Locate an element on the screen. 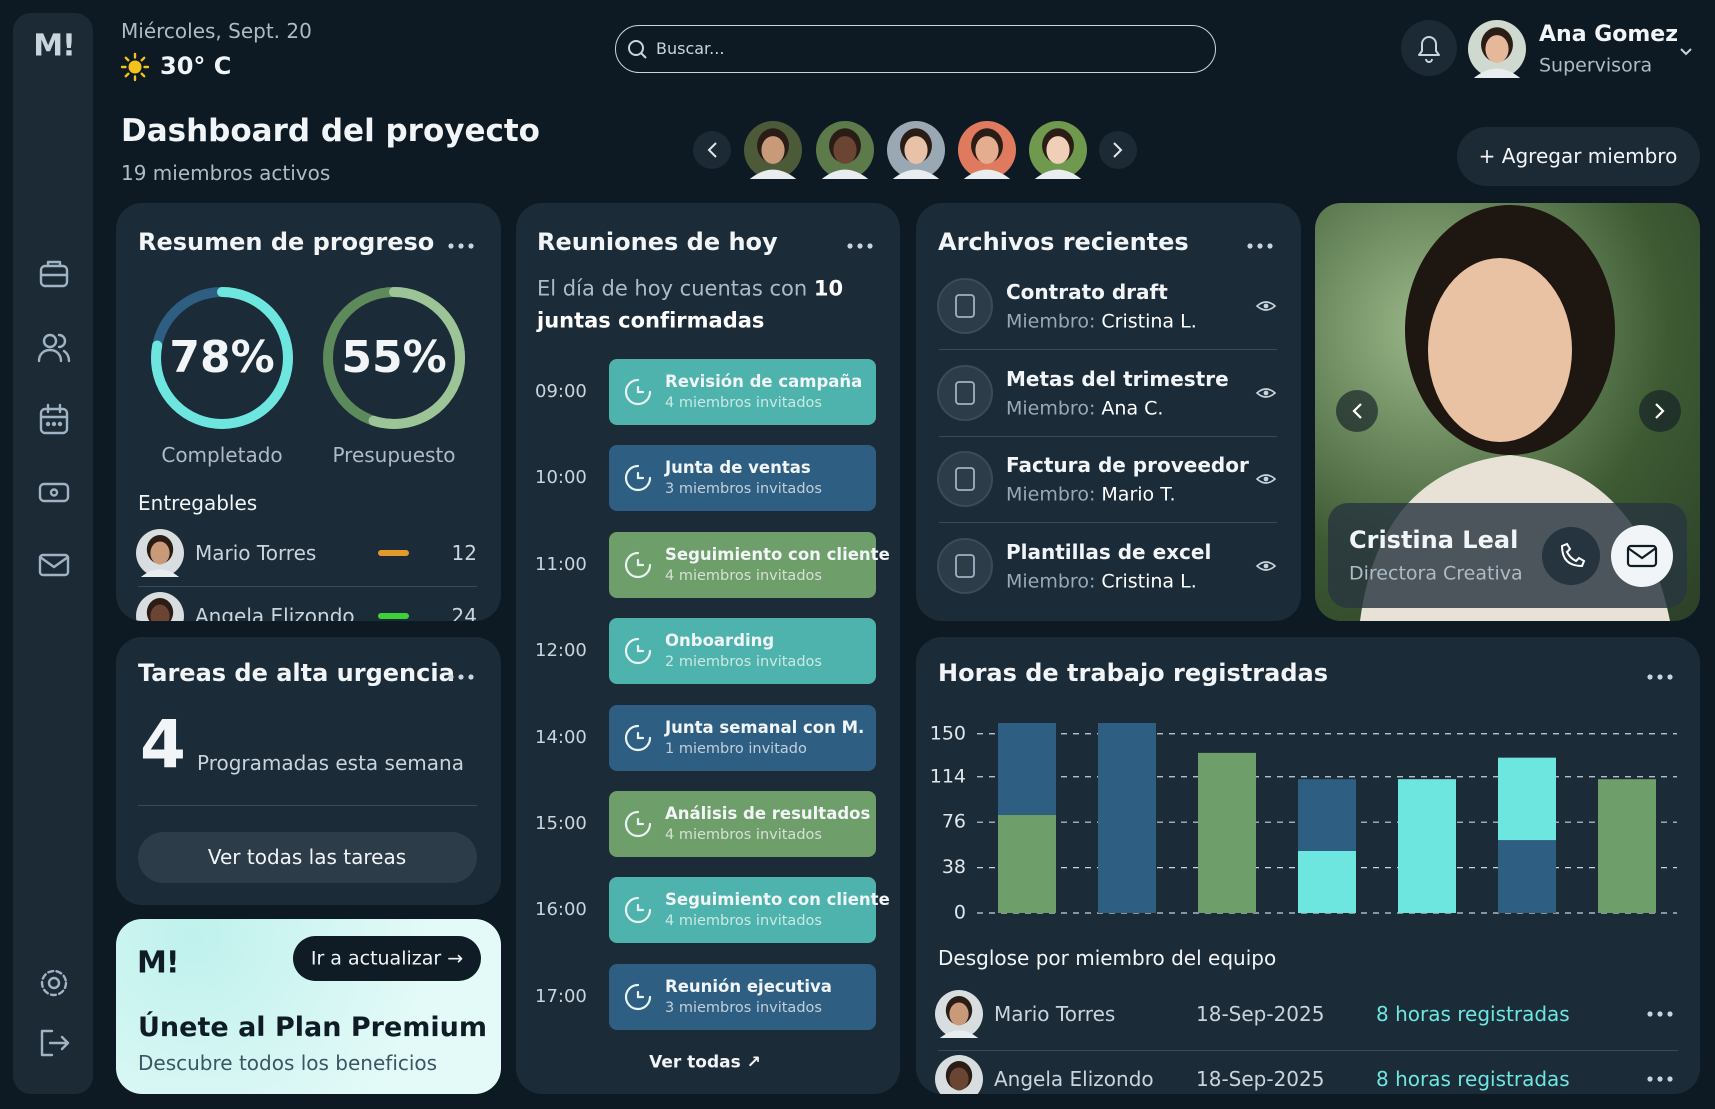 This screenshot has height=1109, width=1715. premium-title: Únete al Plan Premium is located at coordinates (312, 1028).